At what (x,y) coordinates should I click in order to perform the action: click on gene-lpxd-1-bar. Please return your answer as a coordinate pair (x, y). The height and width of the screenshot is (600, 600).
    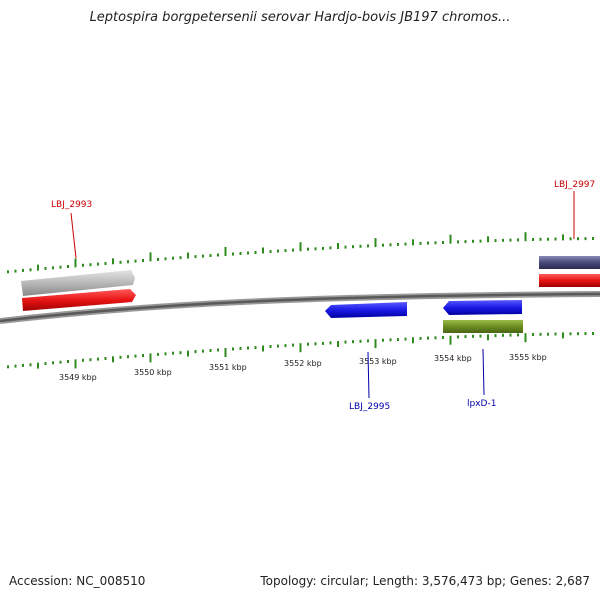
    Looking at the image, I should click on (483, 326).